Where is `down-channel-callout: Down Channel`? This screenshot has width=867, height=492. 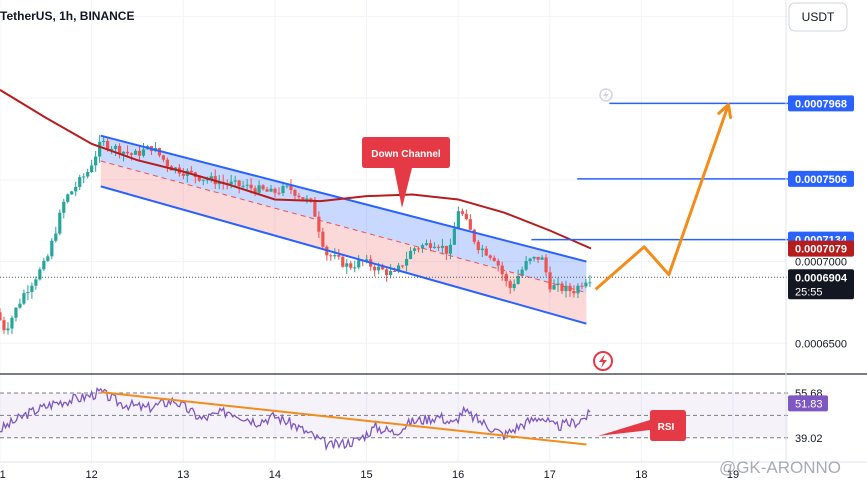
down-channel-callout: Down Channel is located at coordinates (406, 172).